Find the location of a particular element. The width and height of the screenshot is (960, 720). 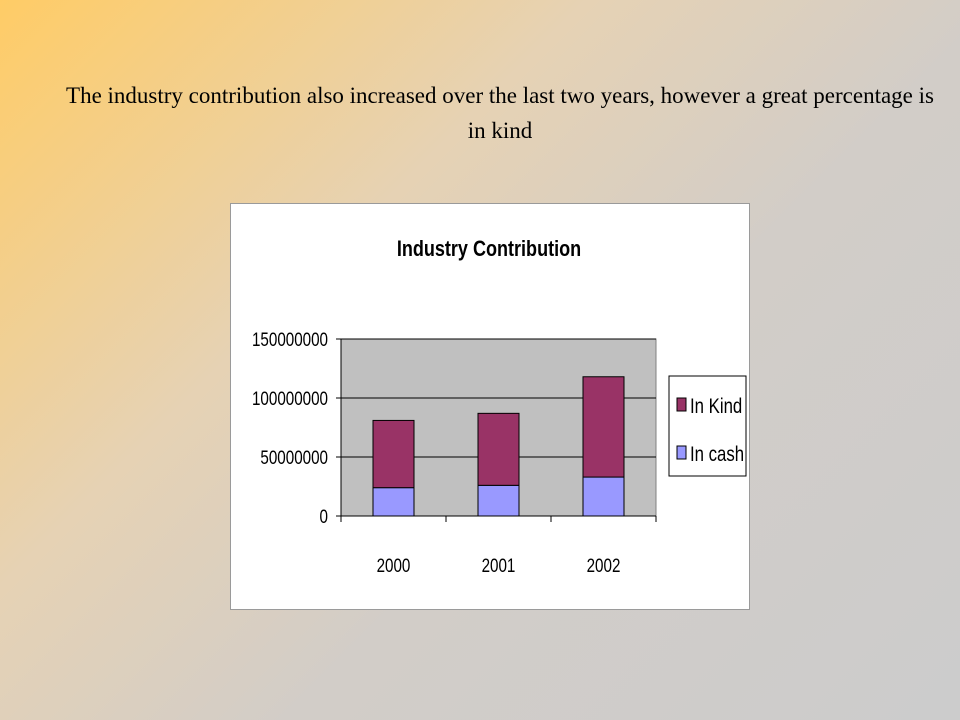

legend-label: In Kind is located at coordinates (716, 406).